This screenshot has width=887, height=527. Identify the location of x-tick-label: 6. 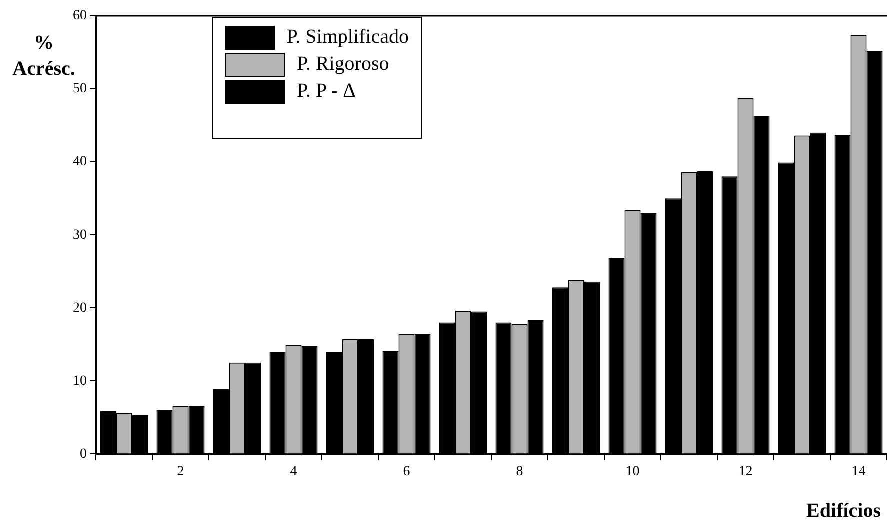
(406, 472).